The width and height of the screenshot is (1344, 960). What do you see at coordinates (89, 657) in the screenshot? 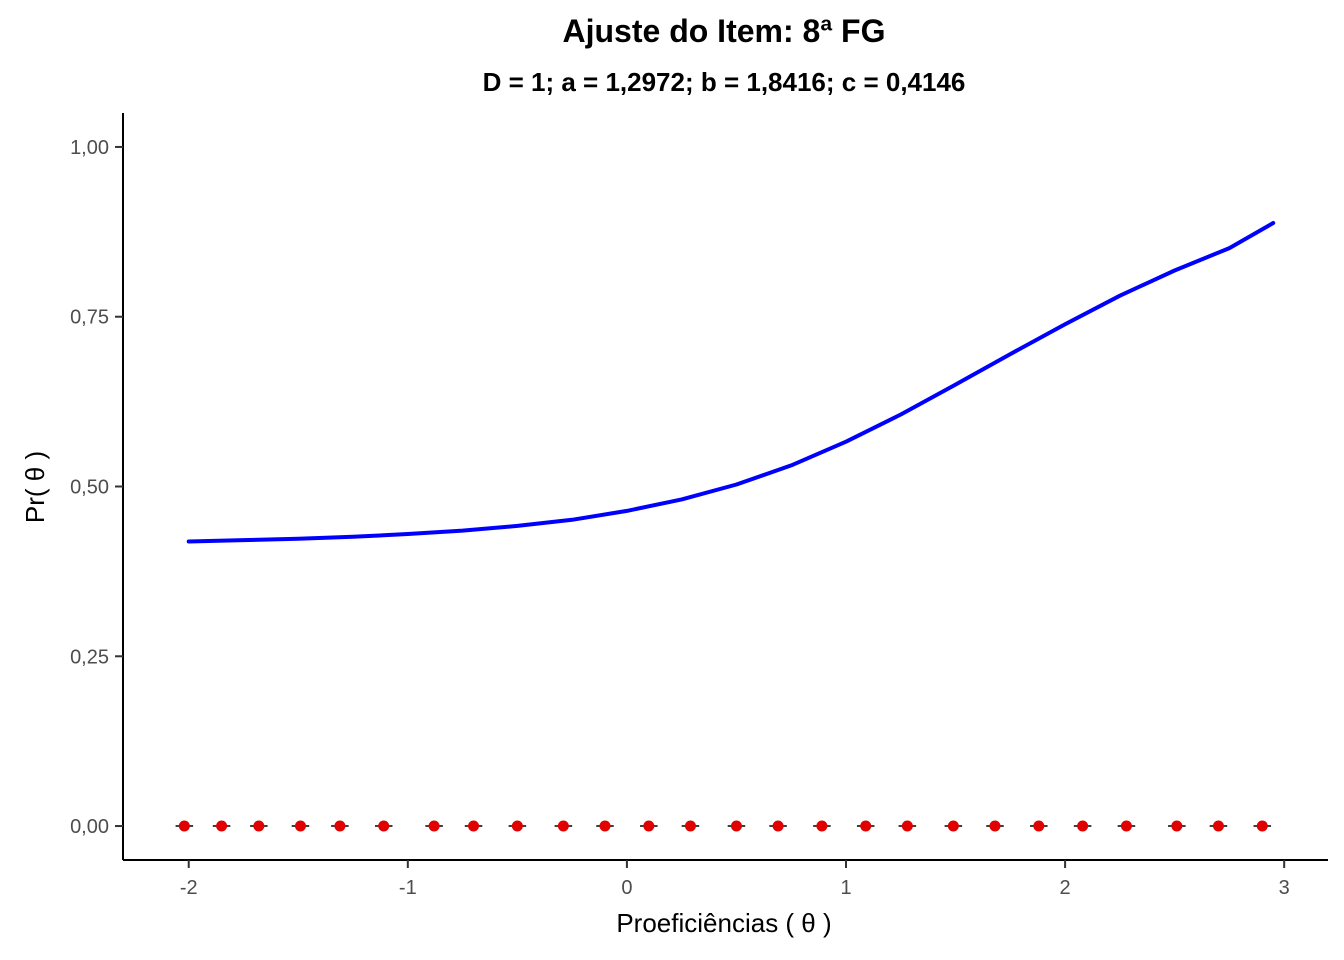
I see `y-tick-label: 0,25` at bounding box center [89, 657].